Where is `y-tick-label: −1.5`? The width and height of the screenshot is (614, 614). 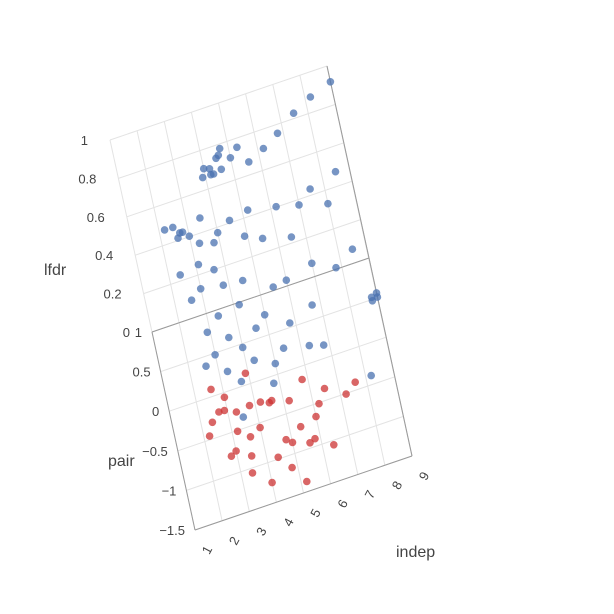
y-tick-label: −1.5 is located at coordinates (172, 530).